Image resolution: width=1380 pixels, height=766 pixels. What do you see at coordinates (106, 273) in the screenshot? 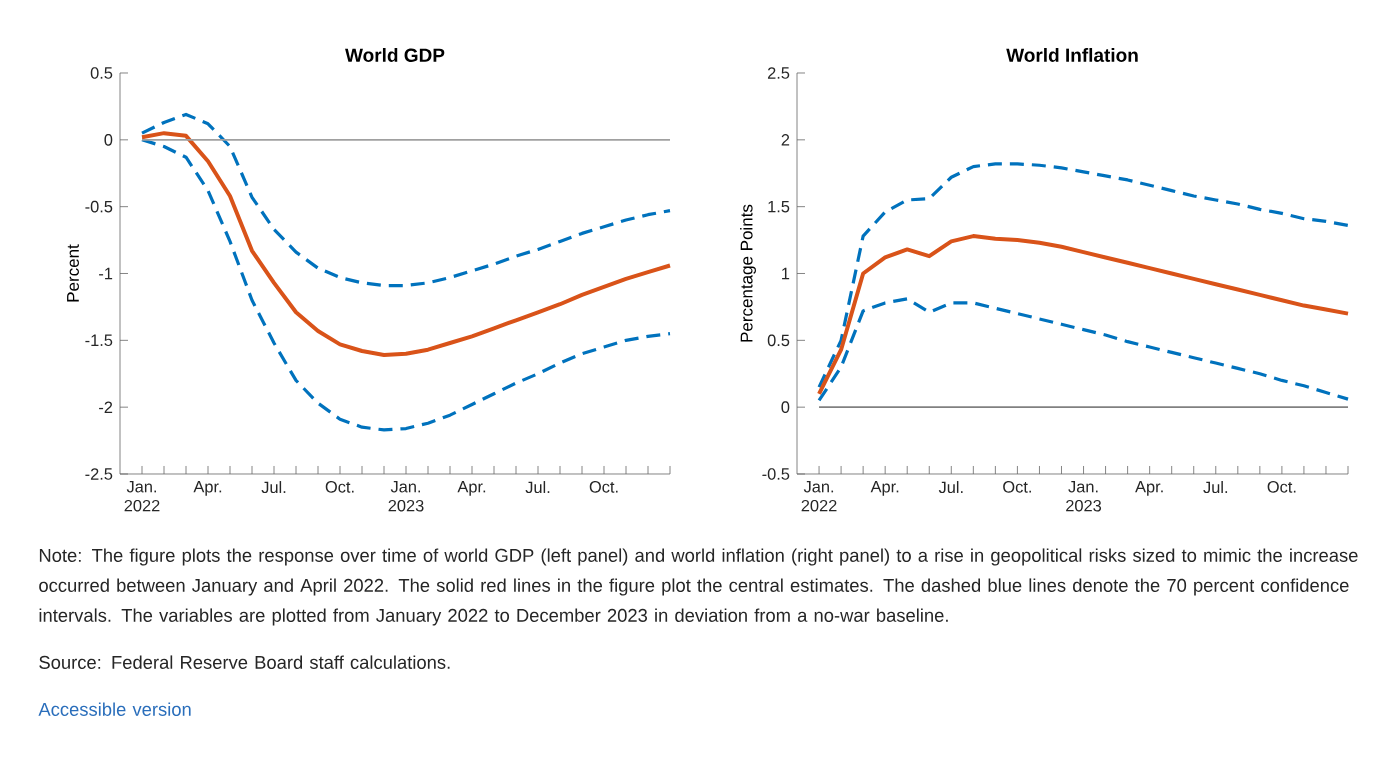
I see `y-tick-label: -1` at bounding box center [106, 273].